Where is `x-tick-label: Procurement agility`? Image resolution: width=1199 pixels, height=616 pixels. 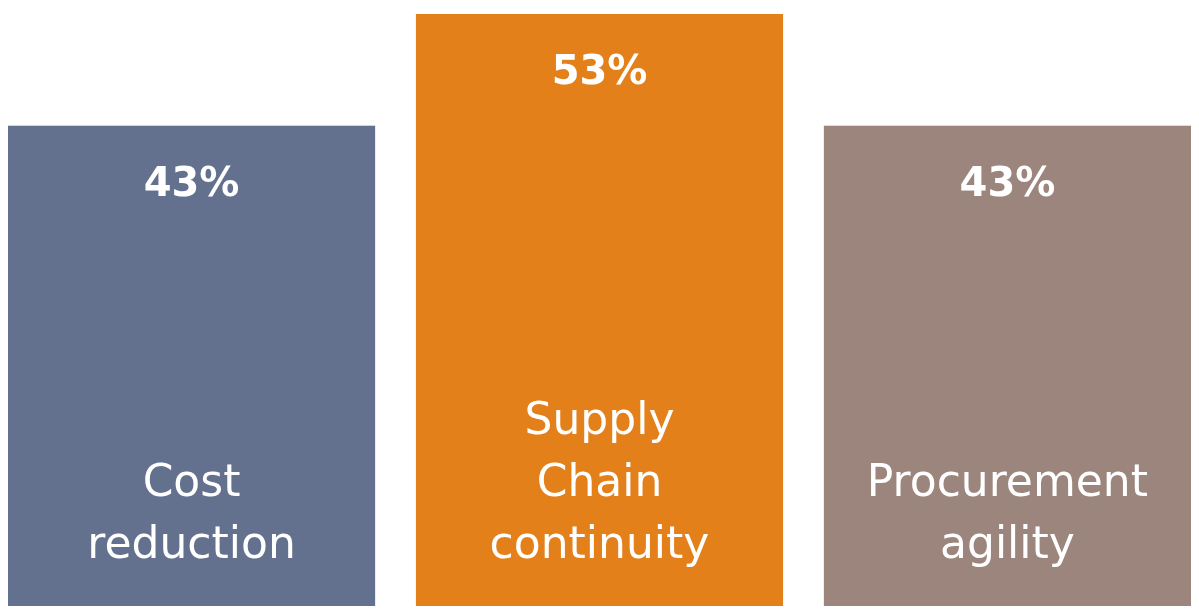 x-tick-label: Procurement agility is located at coordinates (1007, 511).